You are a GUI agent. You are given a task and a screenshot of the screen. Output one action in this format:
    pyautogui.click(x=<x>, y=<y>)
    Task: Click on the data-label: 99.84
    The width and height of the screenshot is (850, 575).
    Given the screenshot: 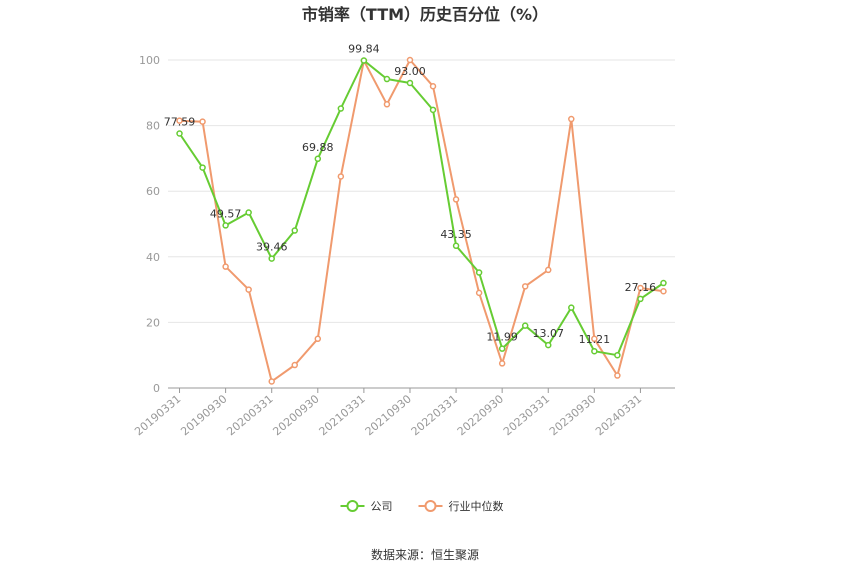 What is the action you would take?
    pyautogui.click(x=364, y=49)
    